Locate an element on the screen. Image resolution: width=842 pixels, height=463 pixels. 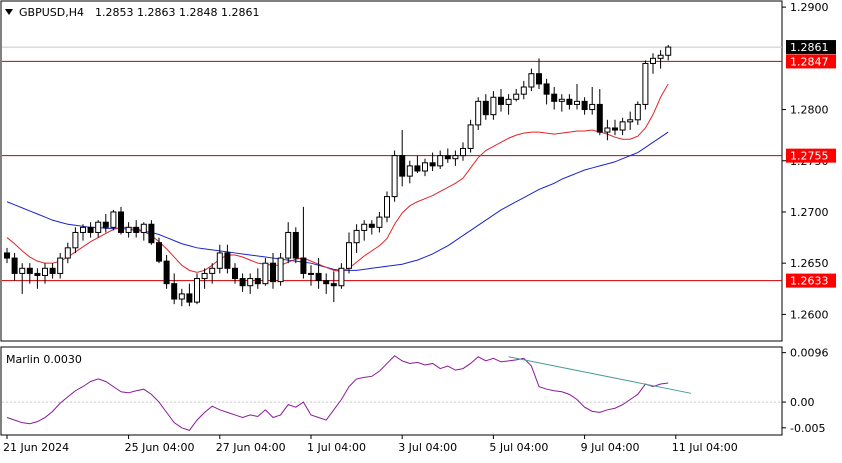
time-tick-label: 9 Jul 04:00 is located at coordinates (610, 447).